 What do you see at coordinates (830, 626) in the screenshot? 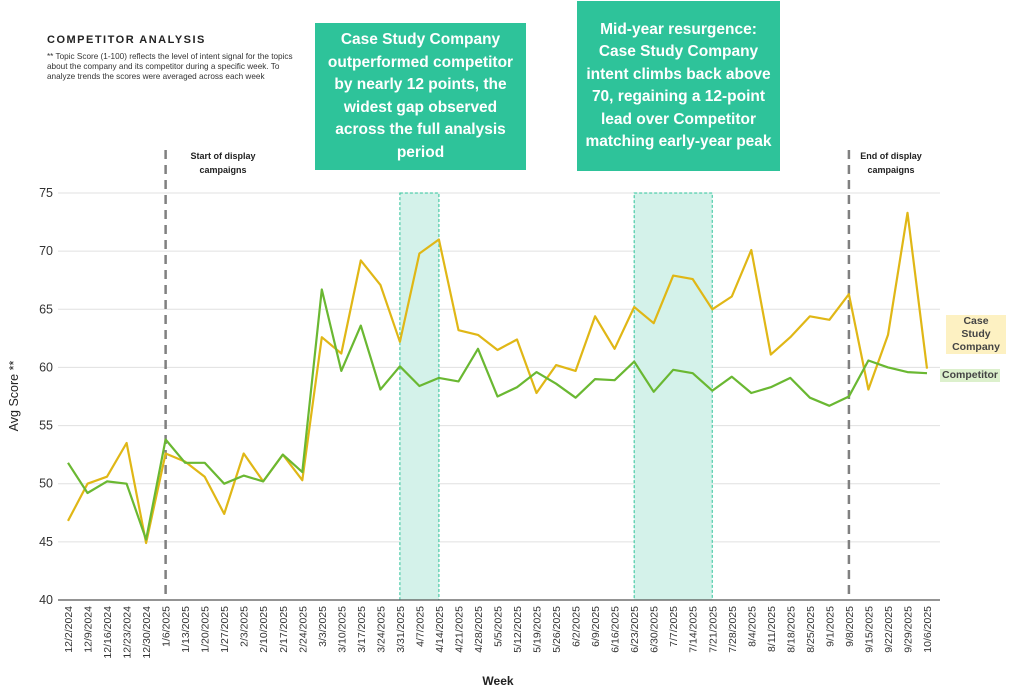
I see `x-tick-label: 9/1/2025` at bounding box center [830, 626].